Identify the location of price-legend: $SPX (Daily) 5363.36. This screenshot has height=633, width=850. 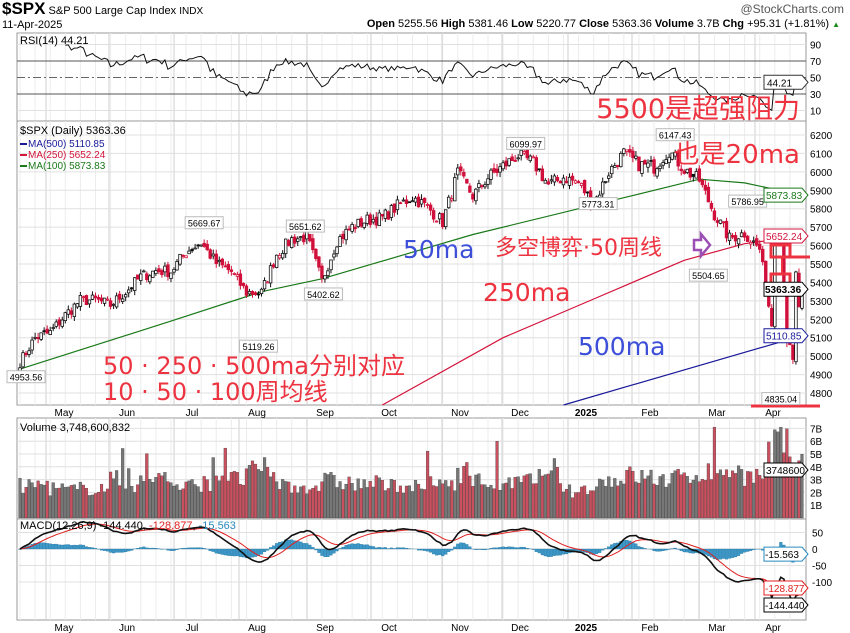
(73, 131).